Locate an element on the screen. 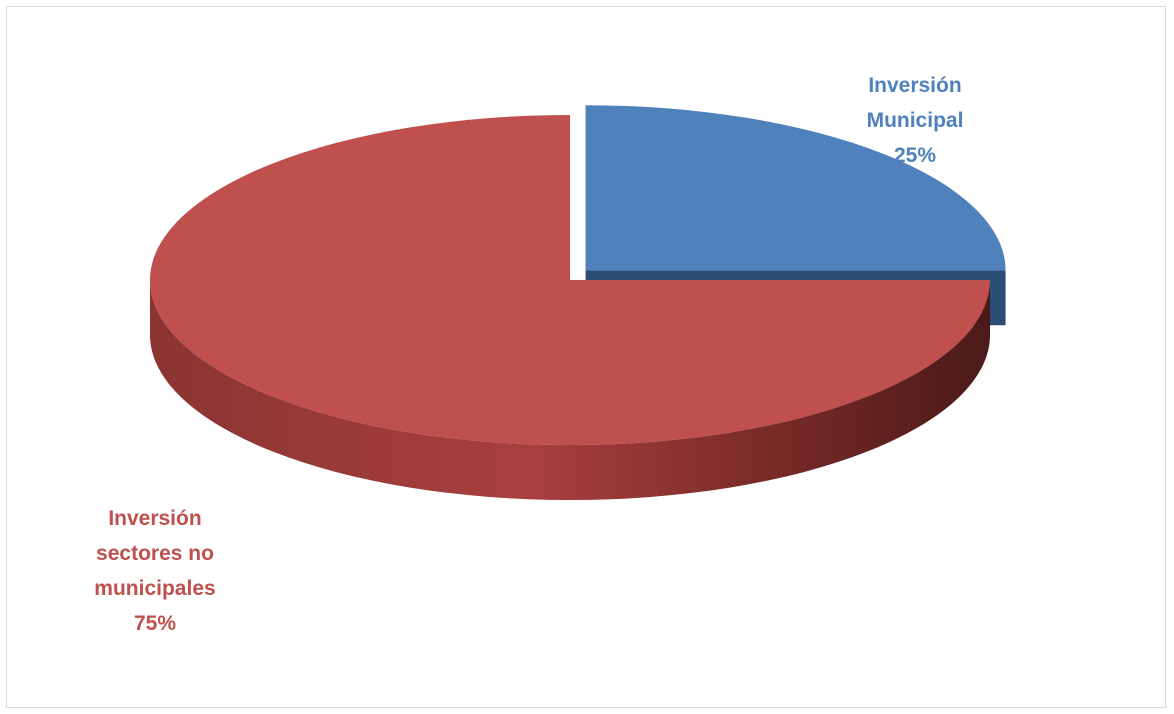  label-value: 75% is located at coordinates (155, 623).